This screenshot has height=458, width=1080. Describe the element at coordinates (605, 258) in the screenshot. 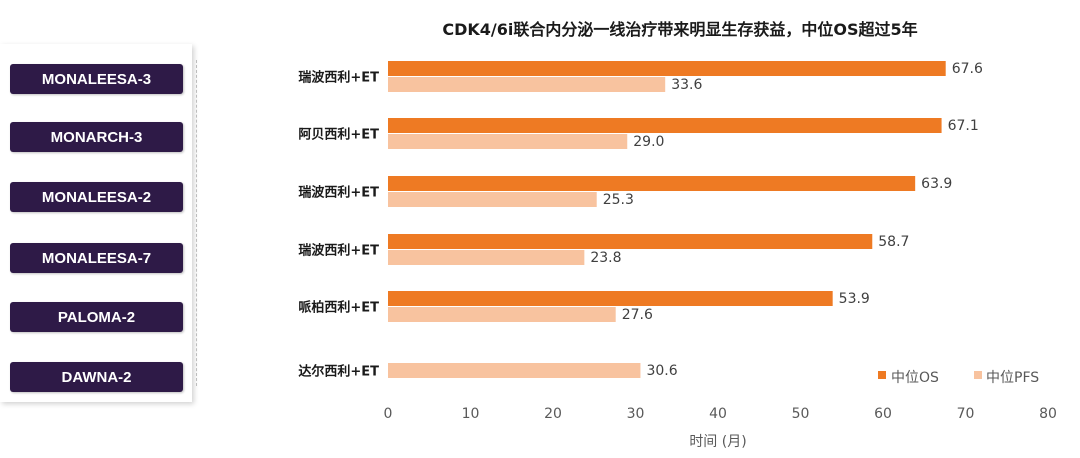

I see `value-label-pfs: 23.8` at that location.